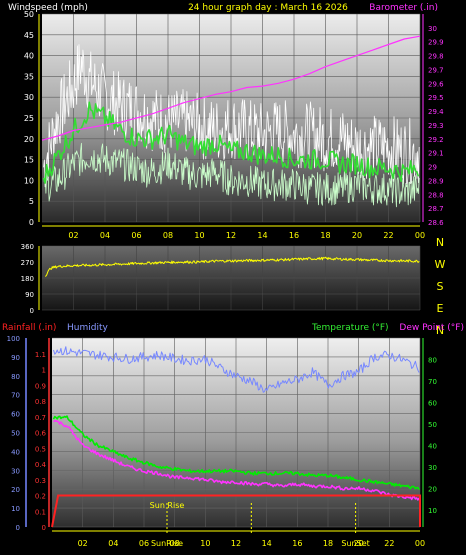 The height and width of the screenshot is (555, 466). What do you see at coordinates (144, 543) in the screenshot?
I see `temp-x-tick-label: 06` at bounding box center [144, 543].